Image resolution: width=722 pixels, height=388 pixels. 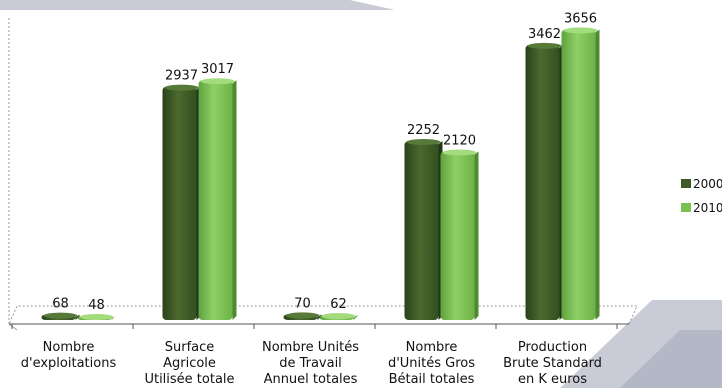 I want to click on data-label-2010-2: 62, so click(x=338, y=304).